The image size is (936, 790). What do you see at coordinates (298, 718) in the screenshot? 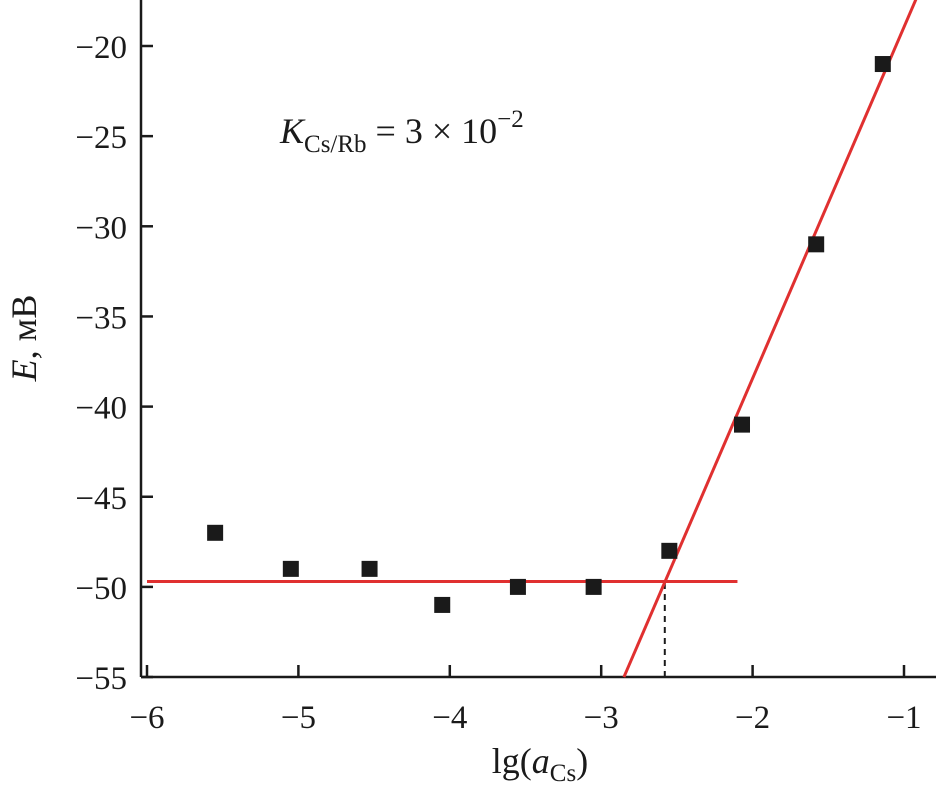
I see `x-tick-label: −5` at bounding box center [298, 718].